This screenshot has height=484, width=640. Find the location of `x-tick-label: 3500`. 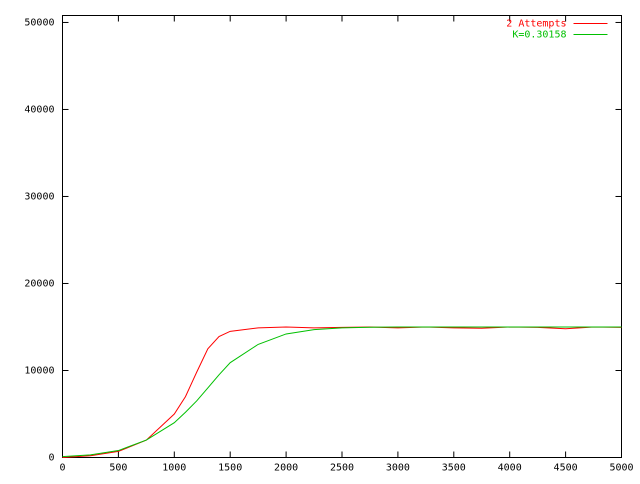

x-tick-label: 3500 is located at coordinates (454, 468).